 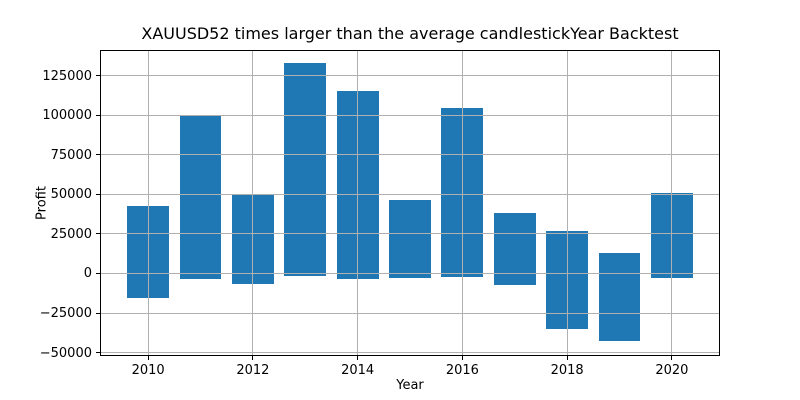 I want to click on y-tick-label: 125000, so click(x=67, y=76).